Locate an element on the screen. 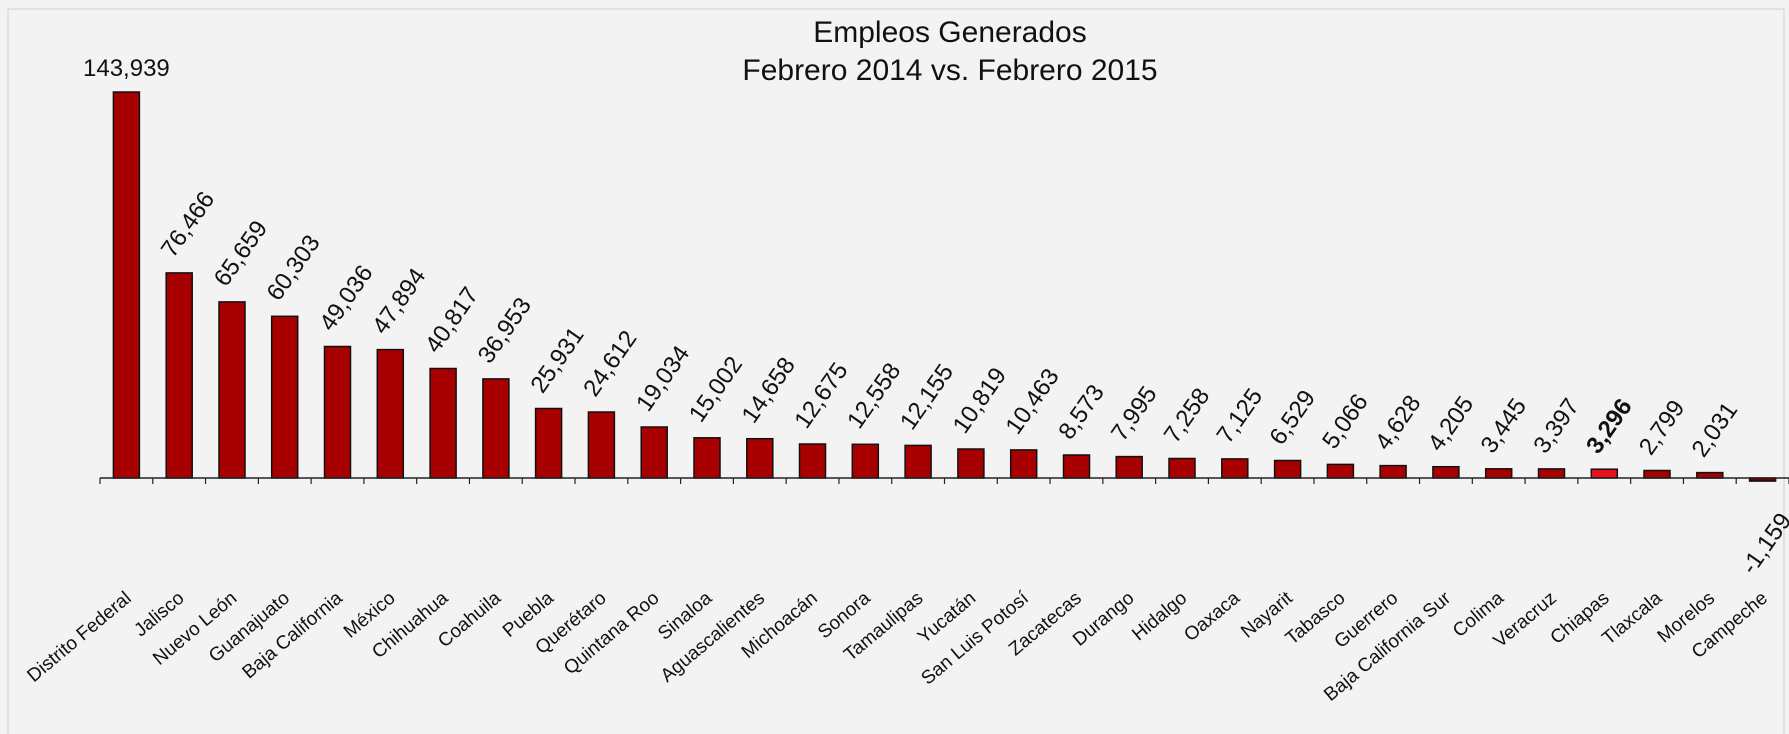  bar-chiapas is located at coordinates (1604, 473).